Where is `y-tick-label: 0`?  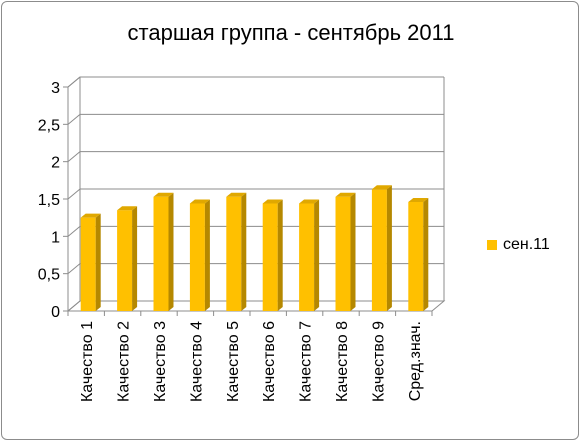 y-tick-label: 0 is located at coordinates (55, 312).